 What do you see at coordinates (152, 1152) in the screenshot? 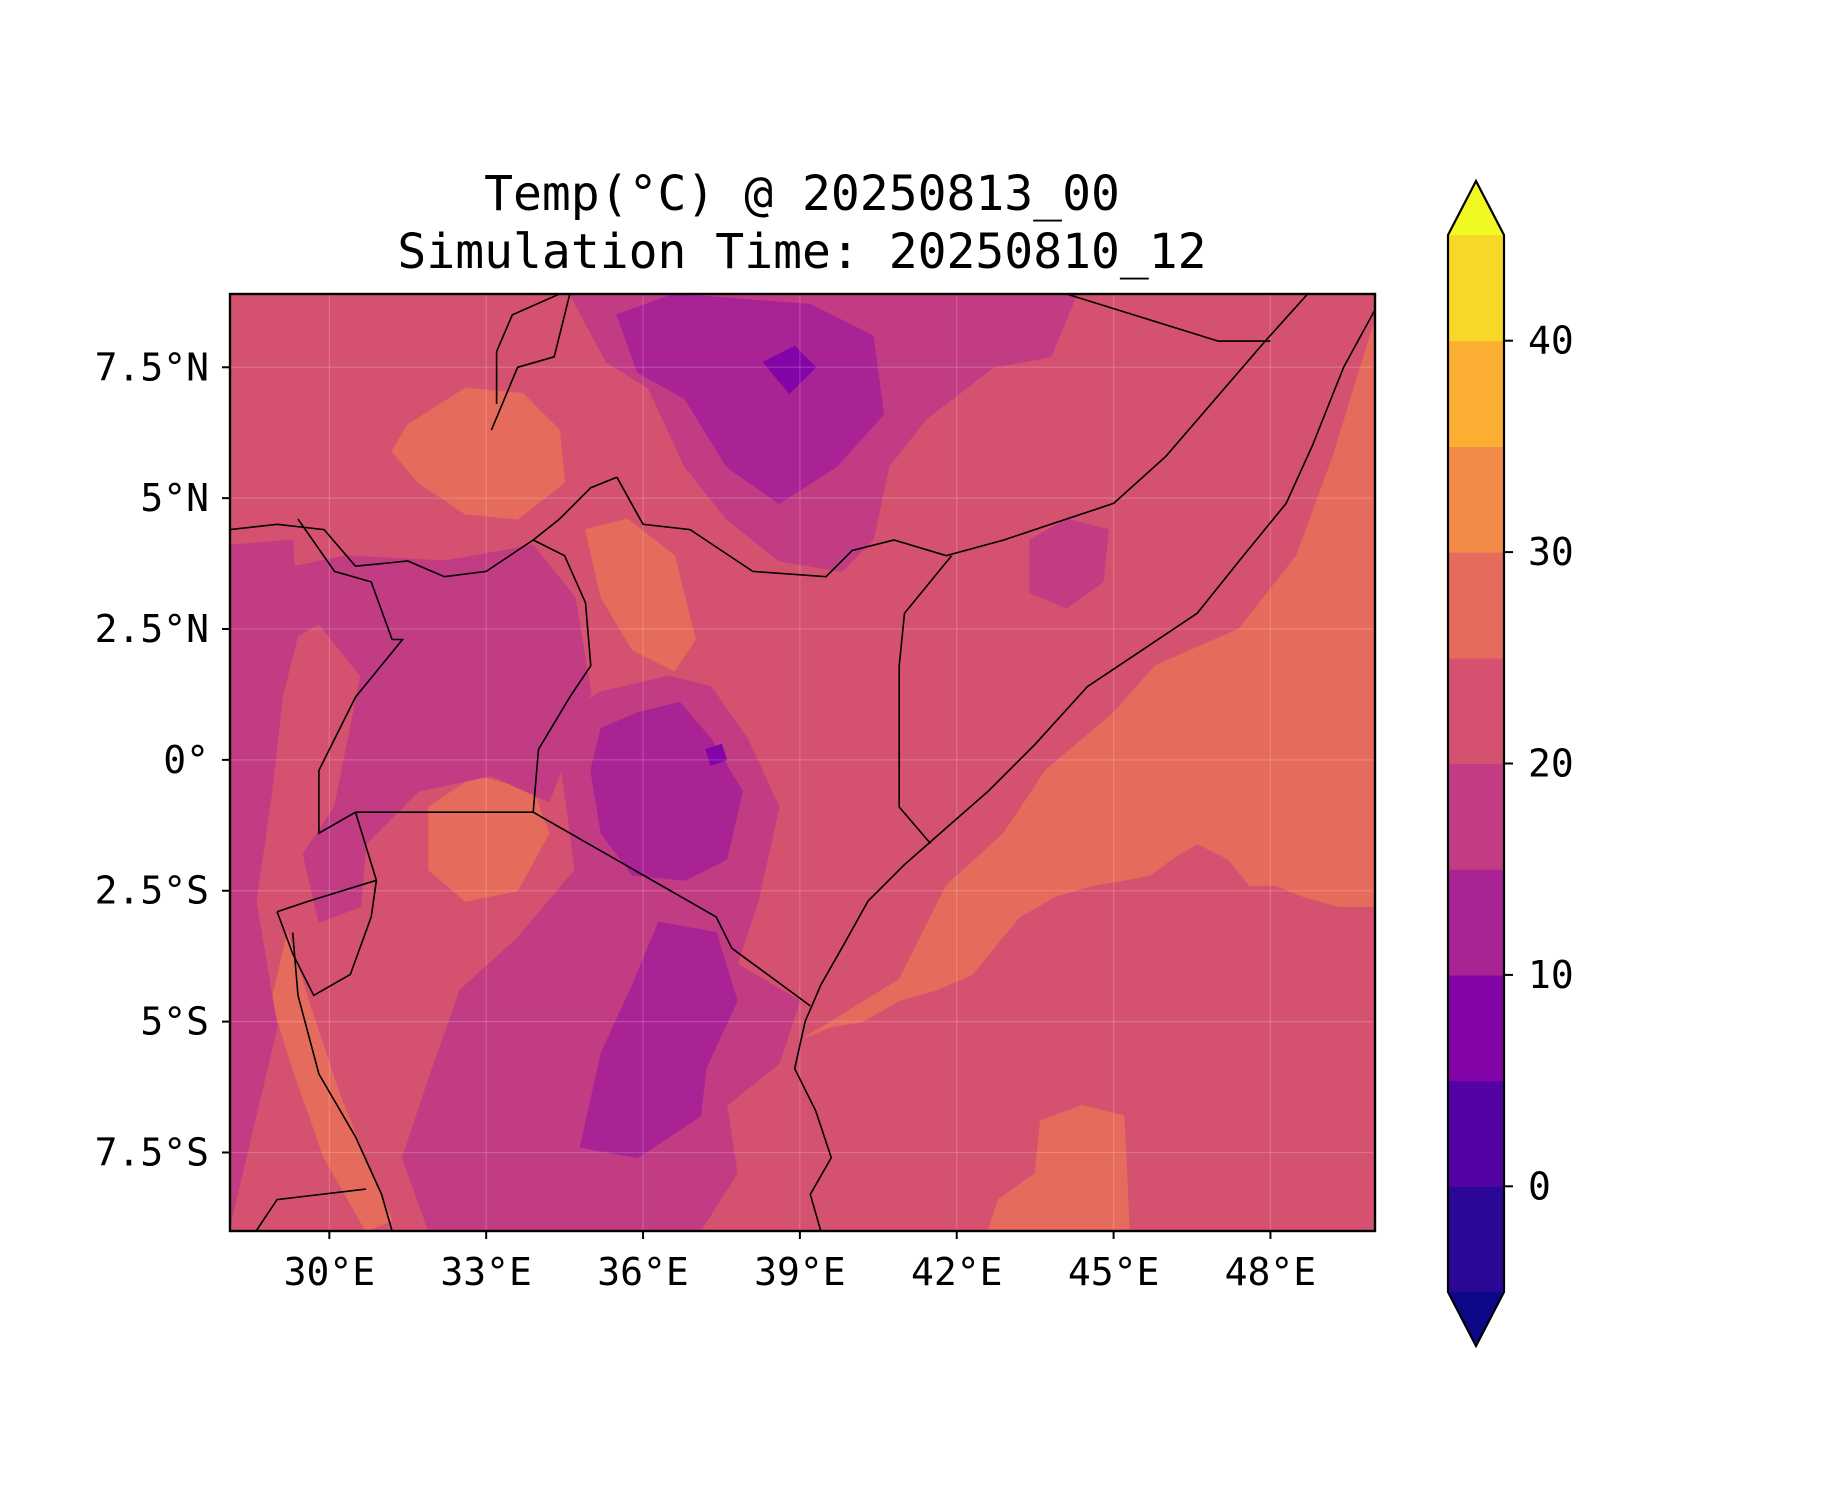
I see `latitude-tick-label: 7.5°S` at bounding box center [152, 1152].